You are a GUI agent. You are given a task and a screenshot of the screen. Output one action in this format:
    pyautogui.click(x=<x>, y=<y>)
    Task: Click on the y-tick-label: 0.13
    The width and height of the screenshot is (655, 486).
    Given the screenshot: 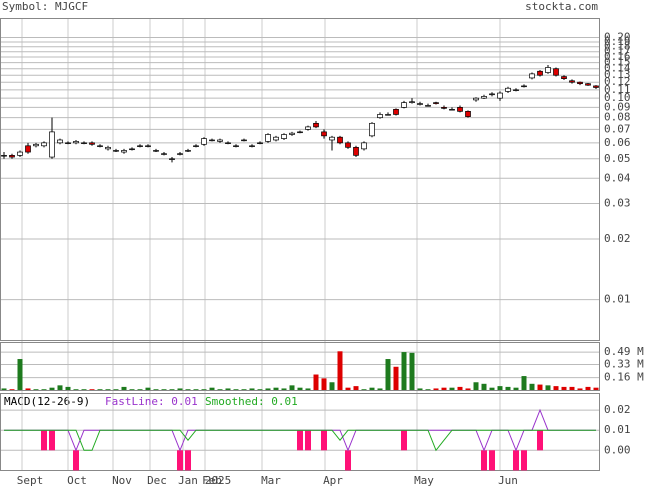 What is the action you would take?
    pyautogui.click(x=617, y=74)
    